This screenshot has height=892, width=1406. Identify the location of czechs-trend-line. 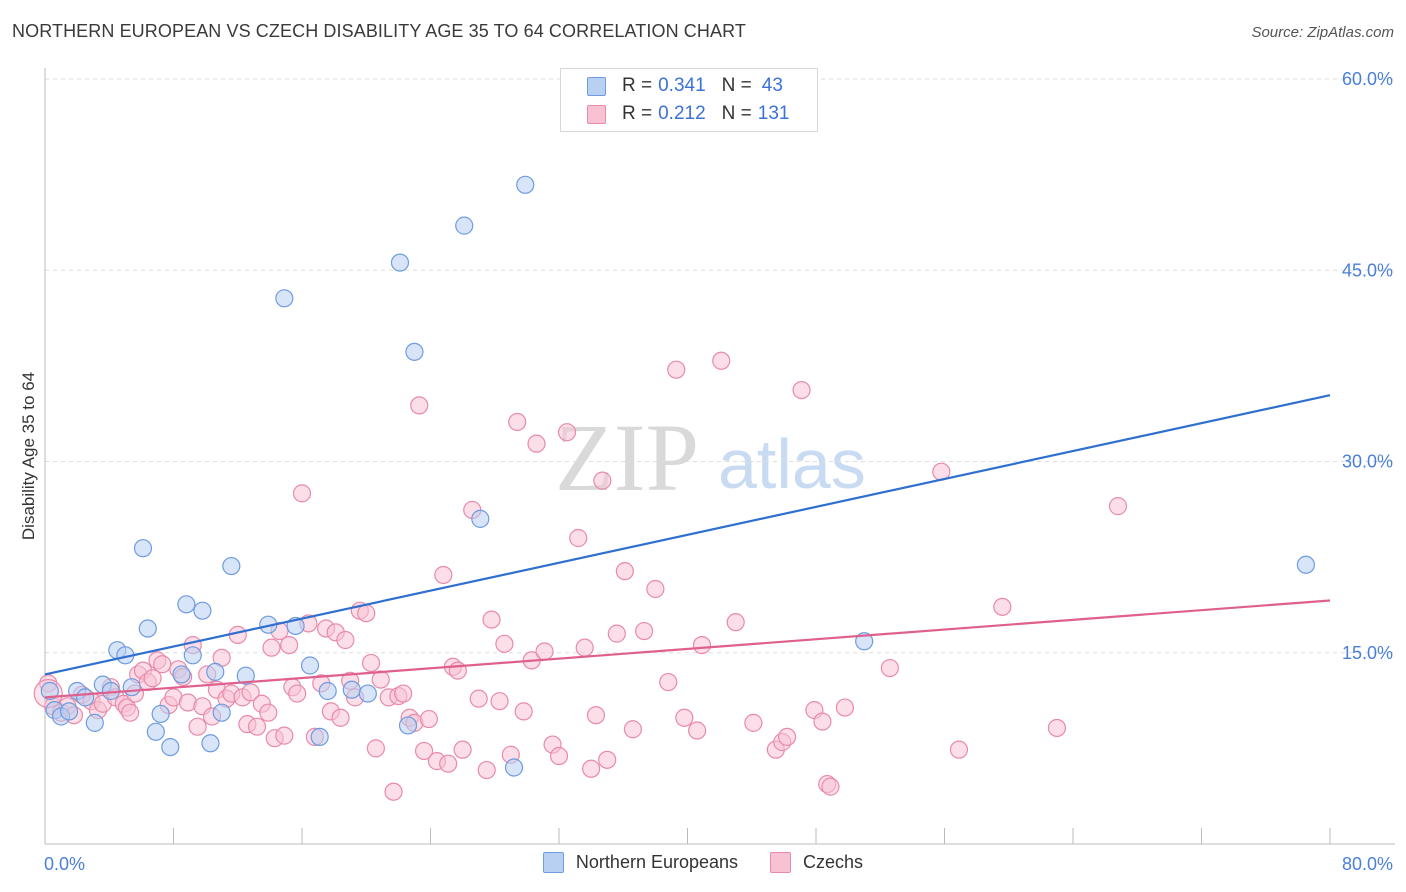
(687, 649).